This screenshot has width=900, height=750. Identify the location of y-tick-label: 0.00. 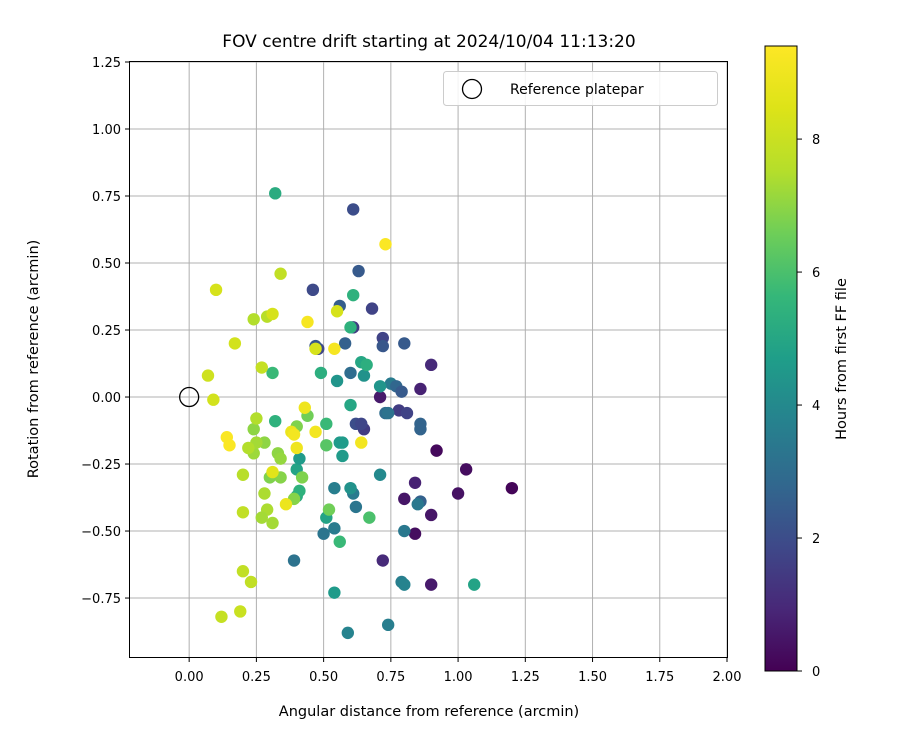
(106, 398).